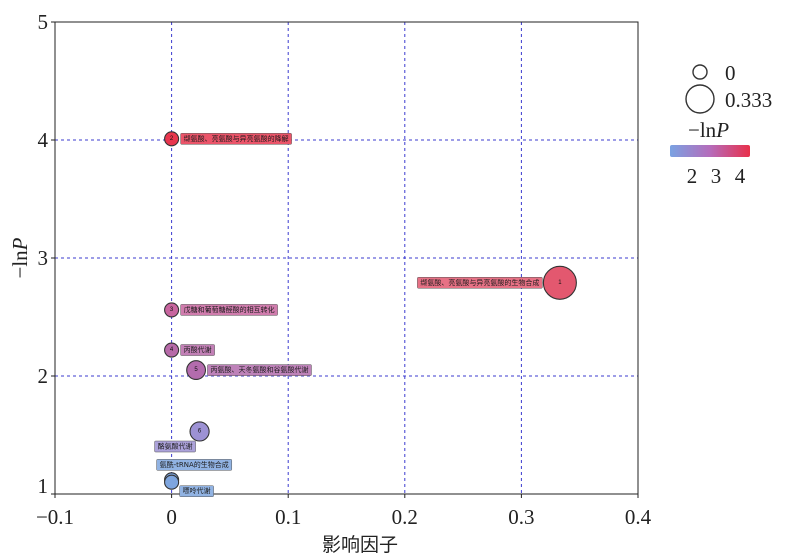 Image resolution: width=788 pixels, height=559 pixels. What do you see at coordinates (722, 130) in the screenshot?
I see `color-legend-title-variable: P` at bounding box center [722, 130].